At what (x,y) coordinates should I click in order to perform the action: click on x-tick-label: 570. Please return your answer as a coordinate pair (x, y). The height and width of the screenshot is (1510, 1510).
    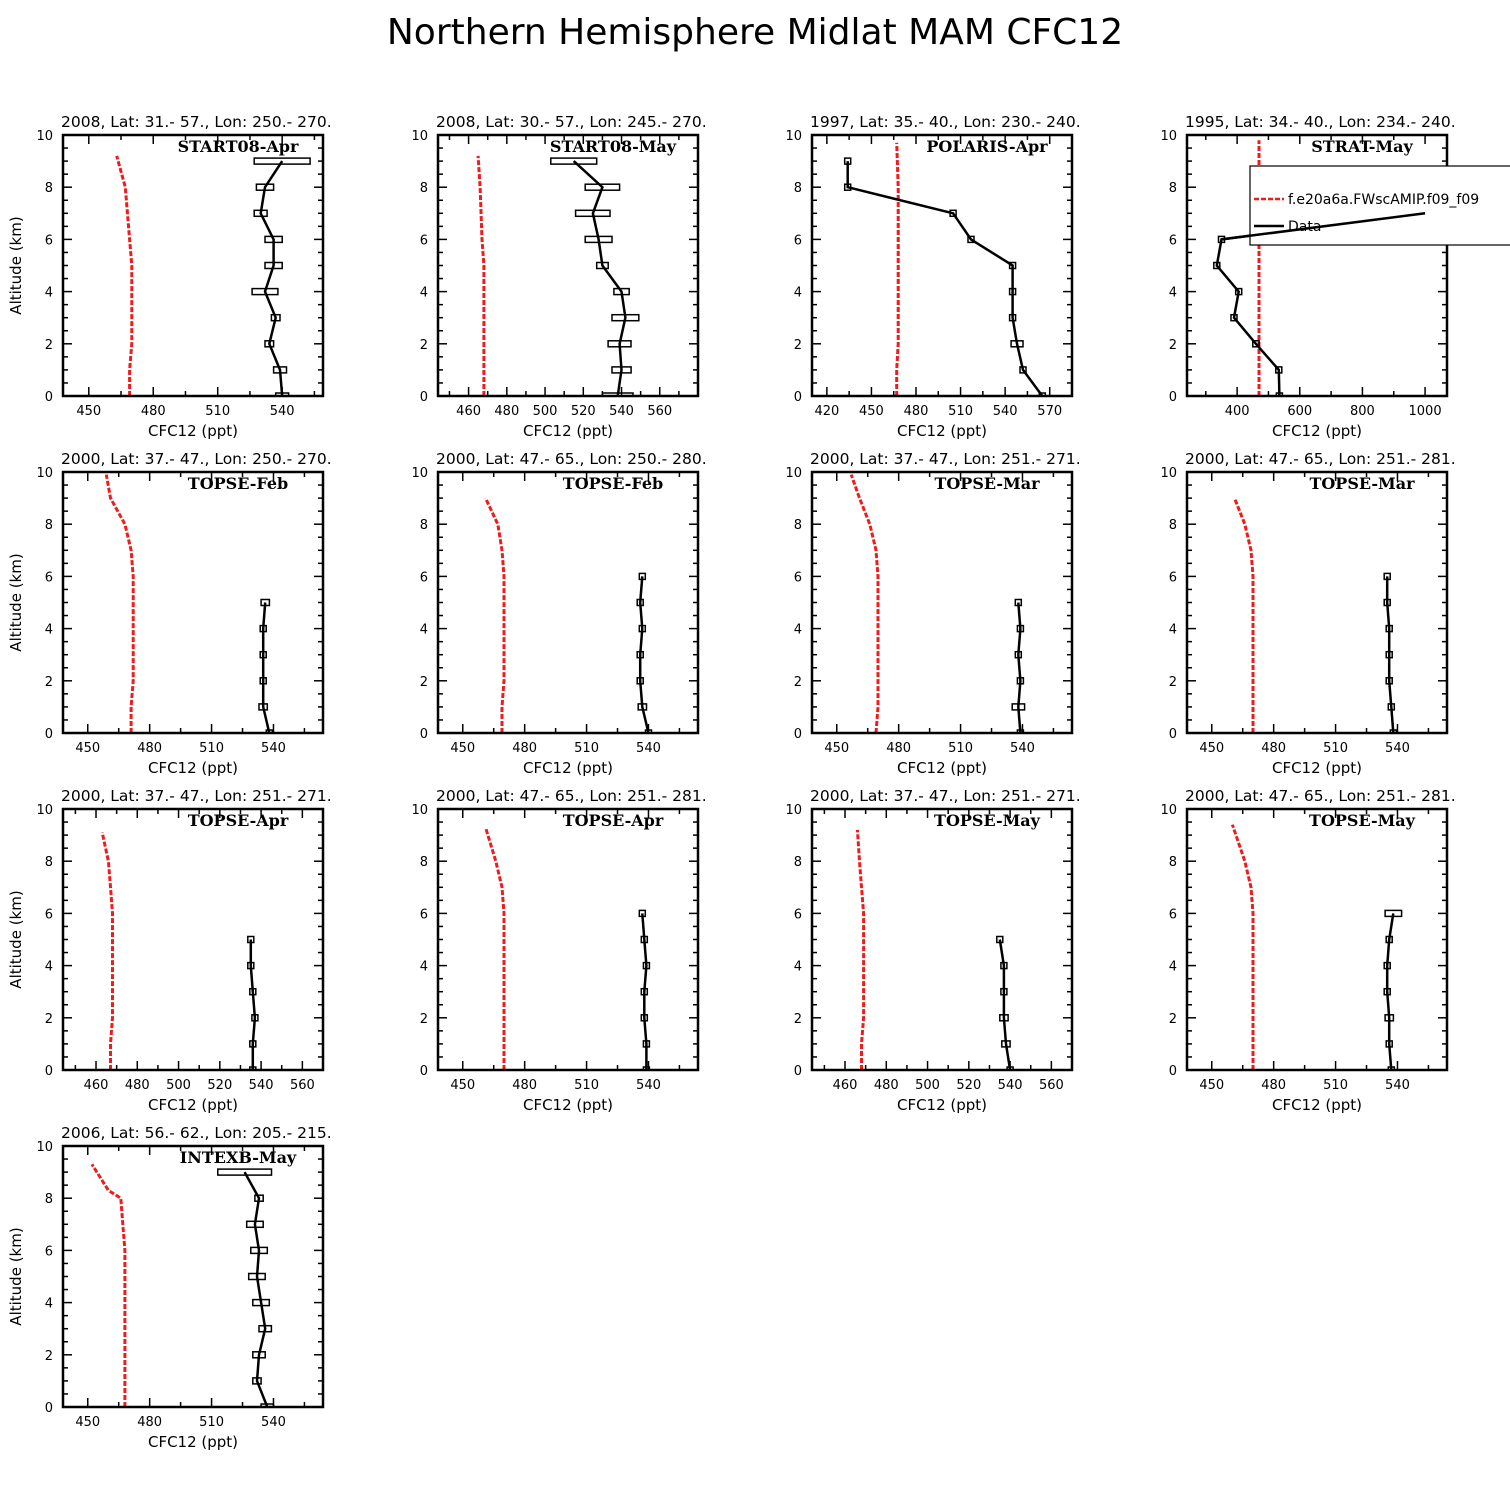
    Looking at the image, I should click on (1049, 411).